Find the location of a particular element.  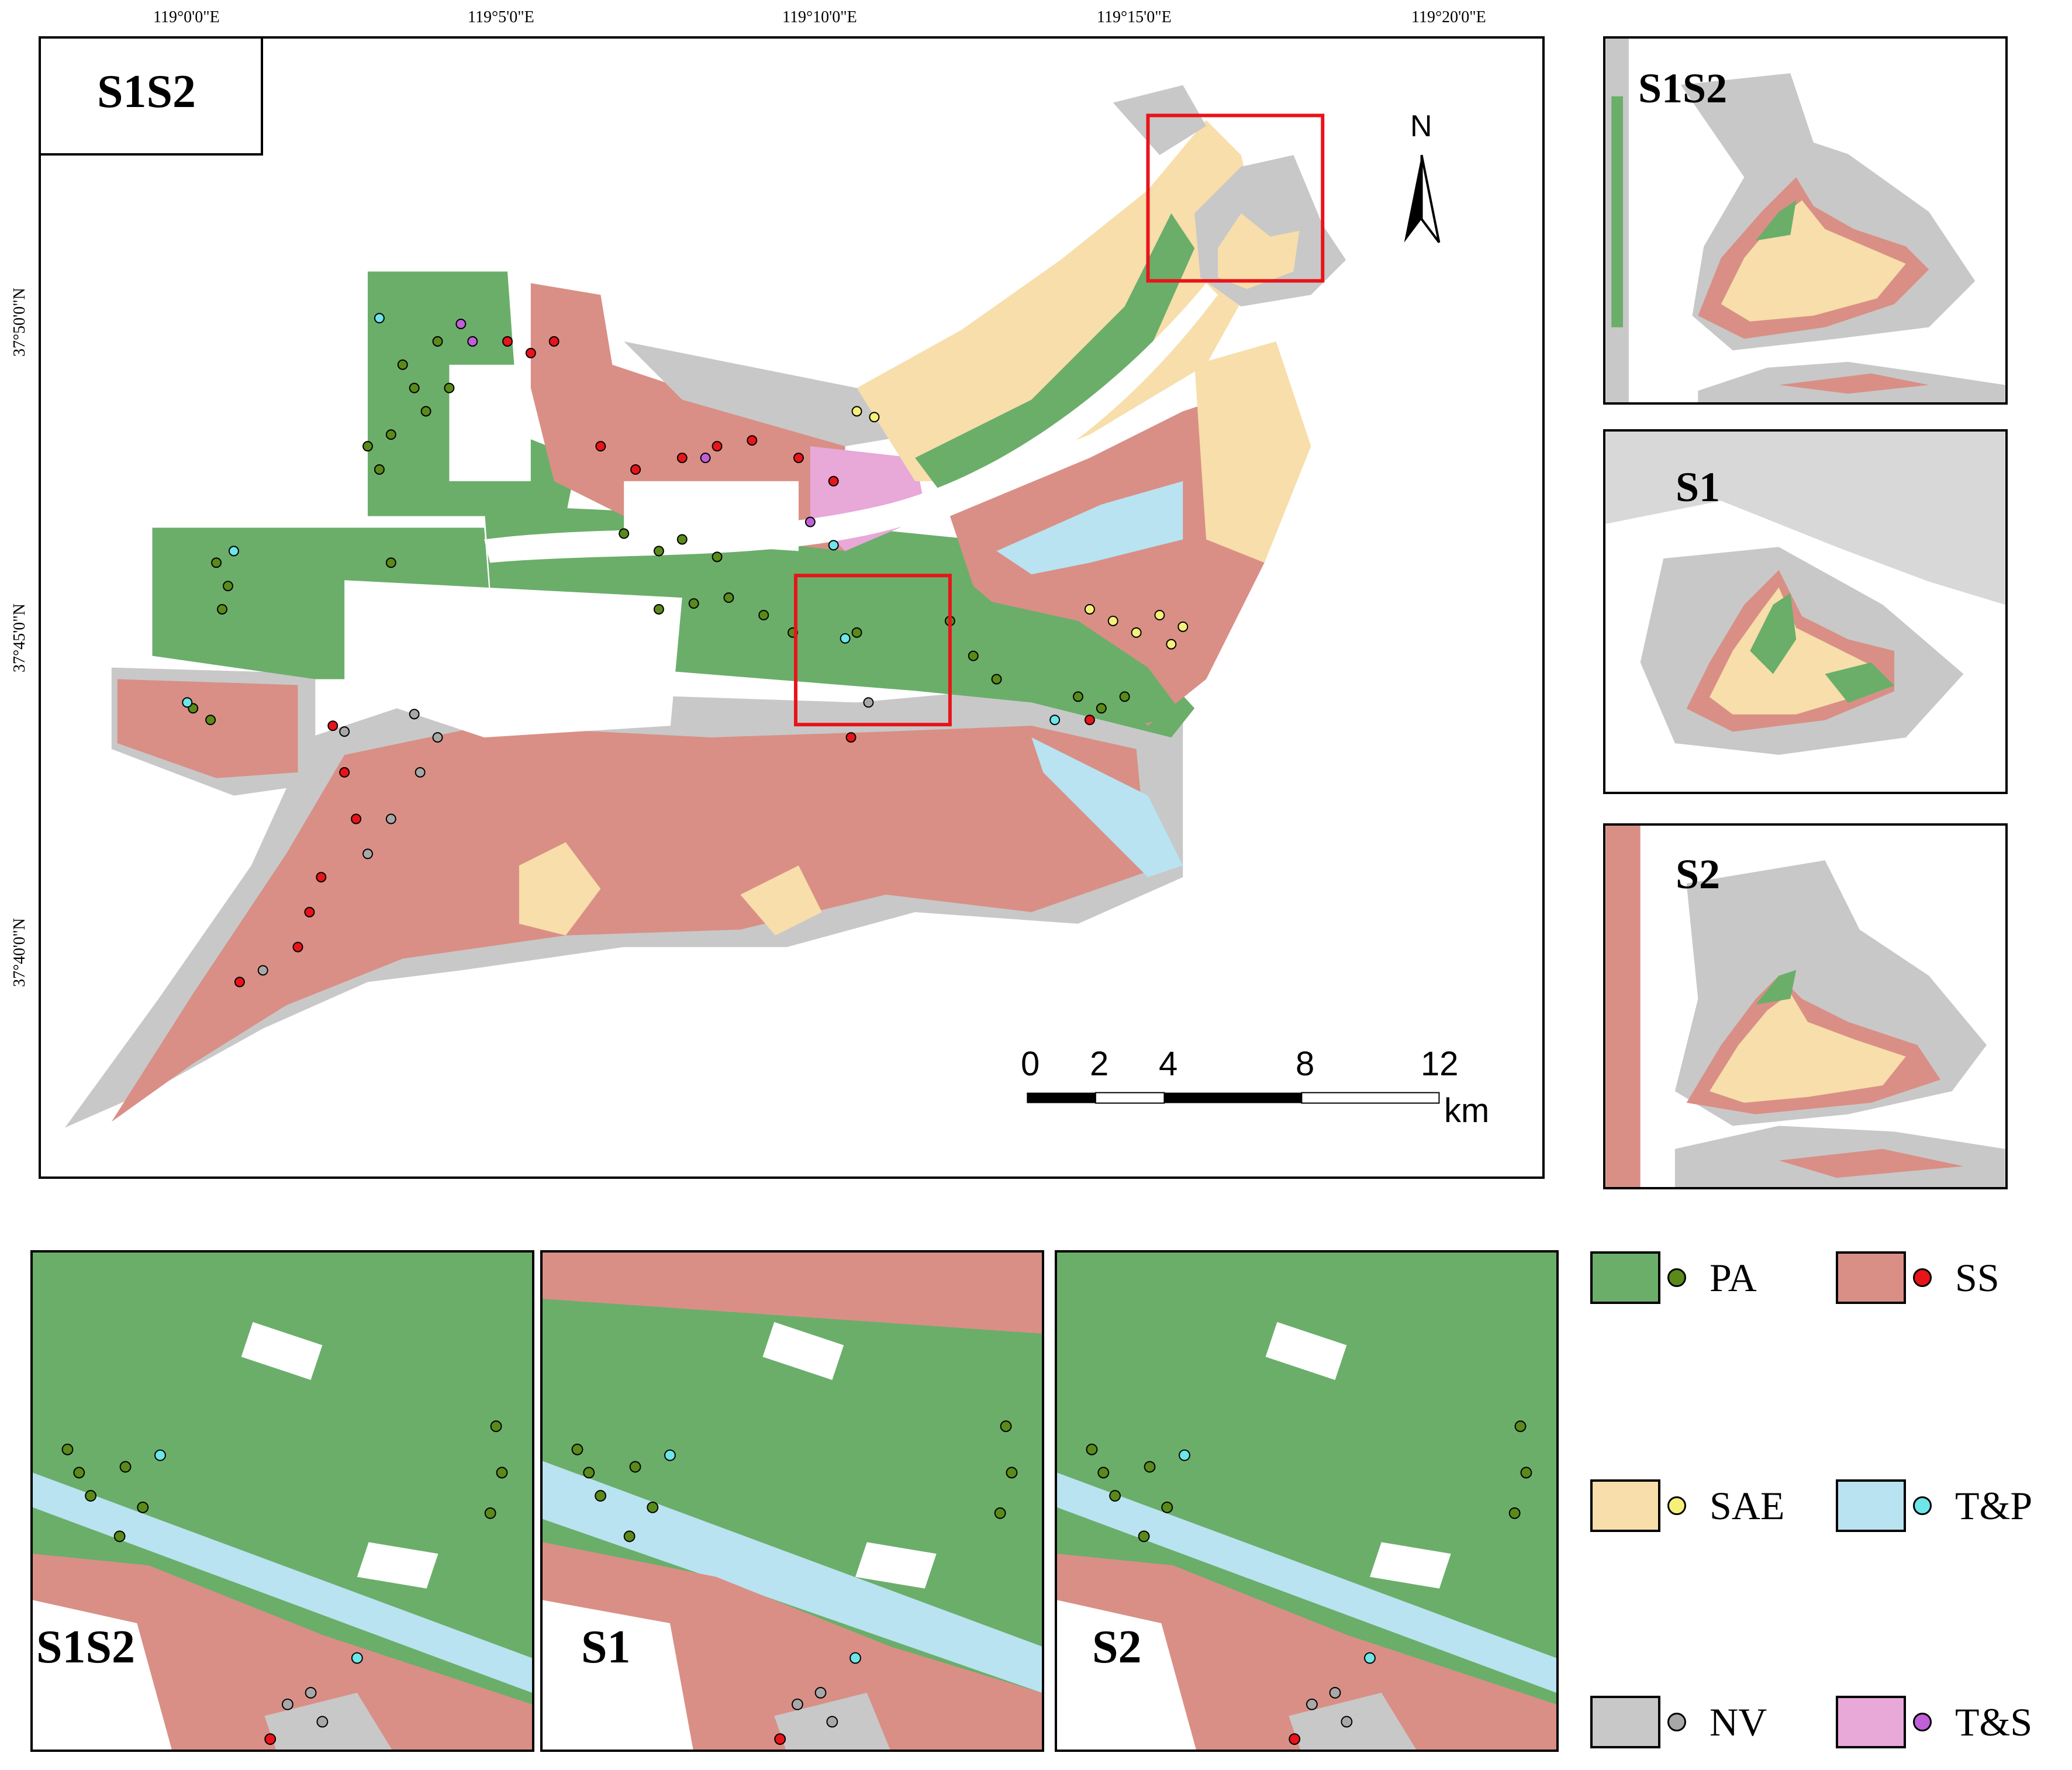

bottom-inset-s1s2: S1S2 is located at coordinates (282, 1501).